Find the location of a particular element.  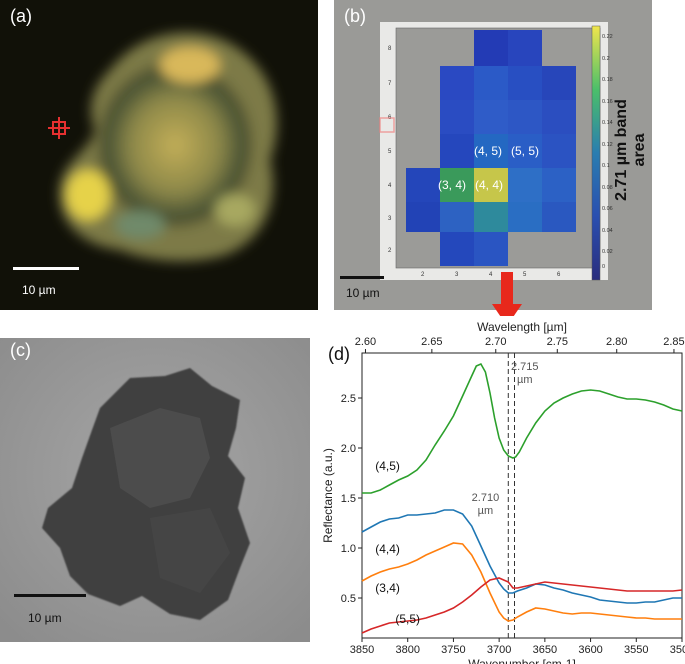

top-axis-label: Wavelength [µm] is located at coordinates (522, 327).